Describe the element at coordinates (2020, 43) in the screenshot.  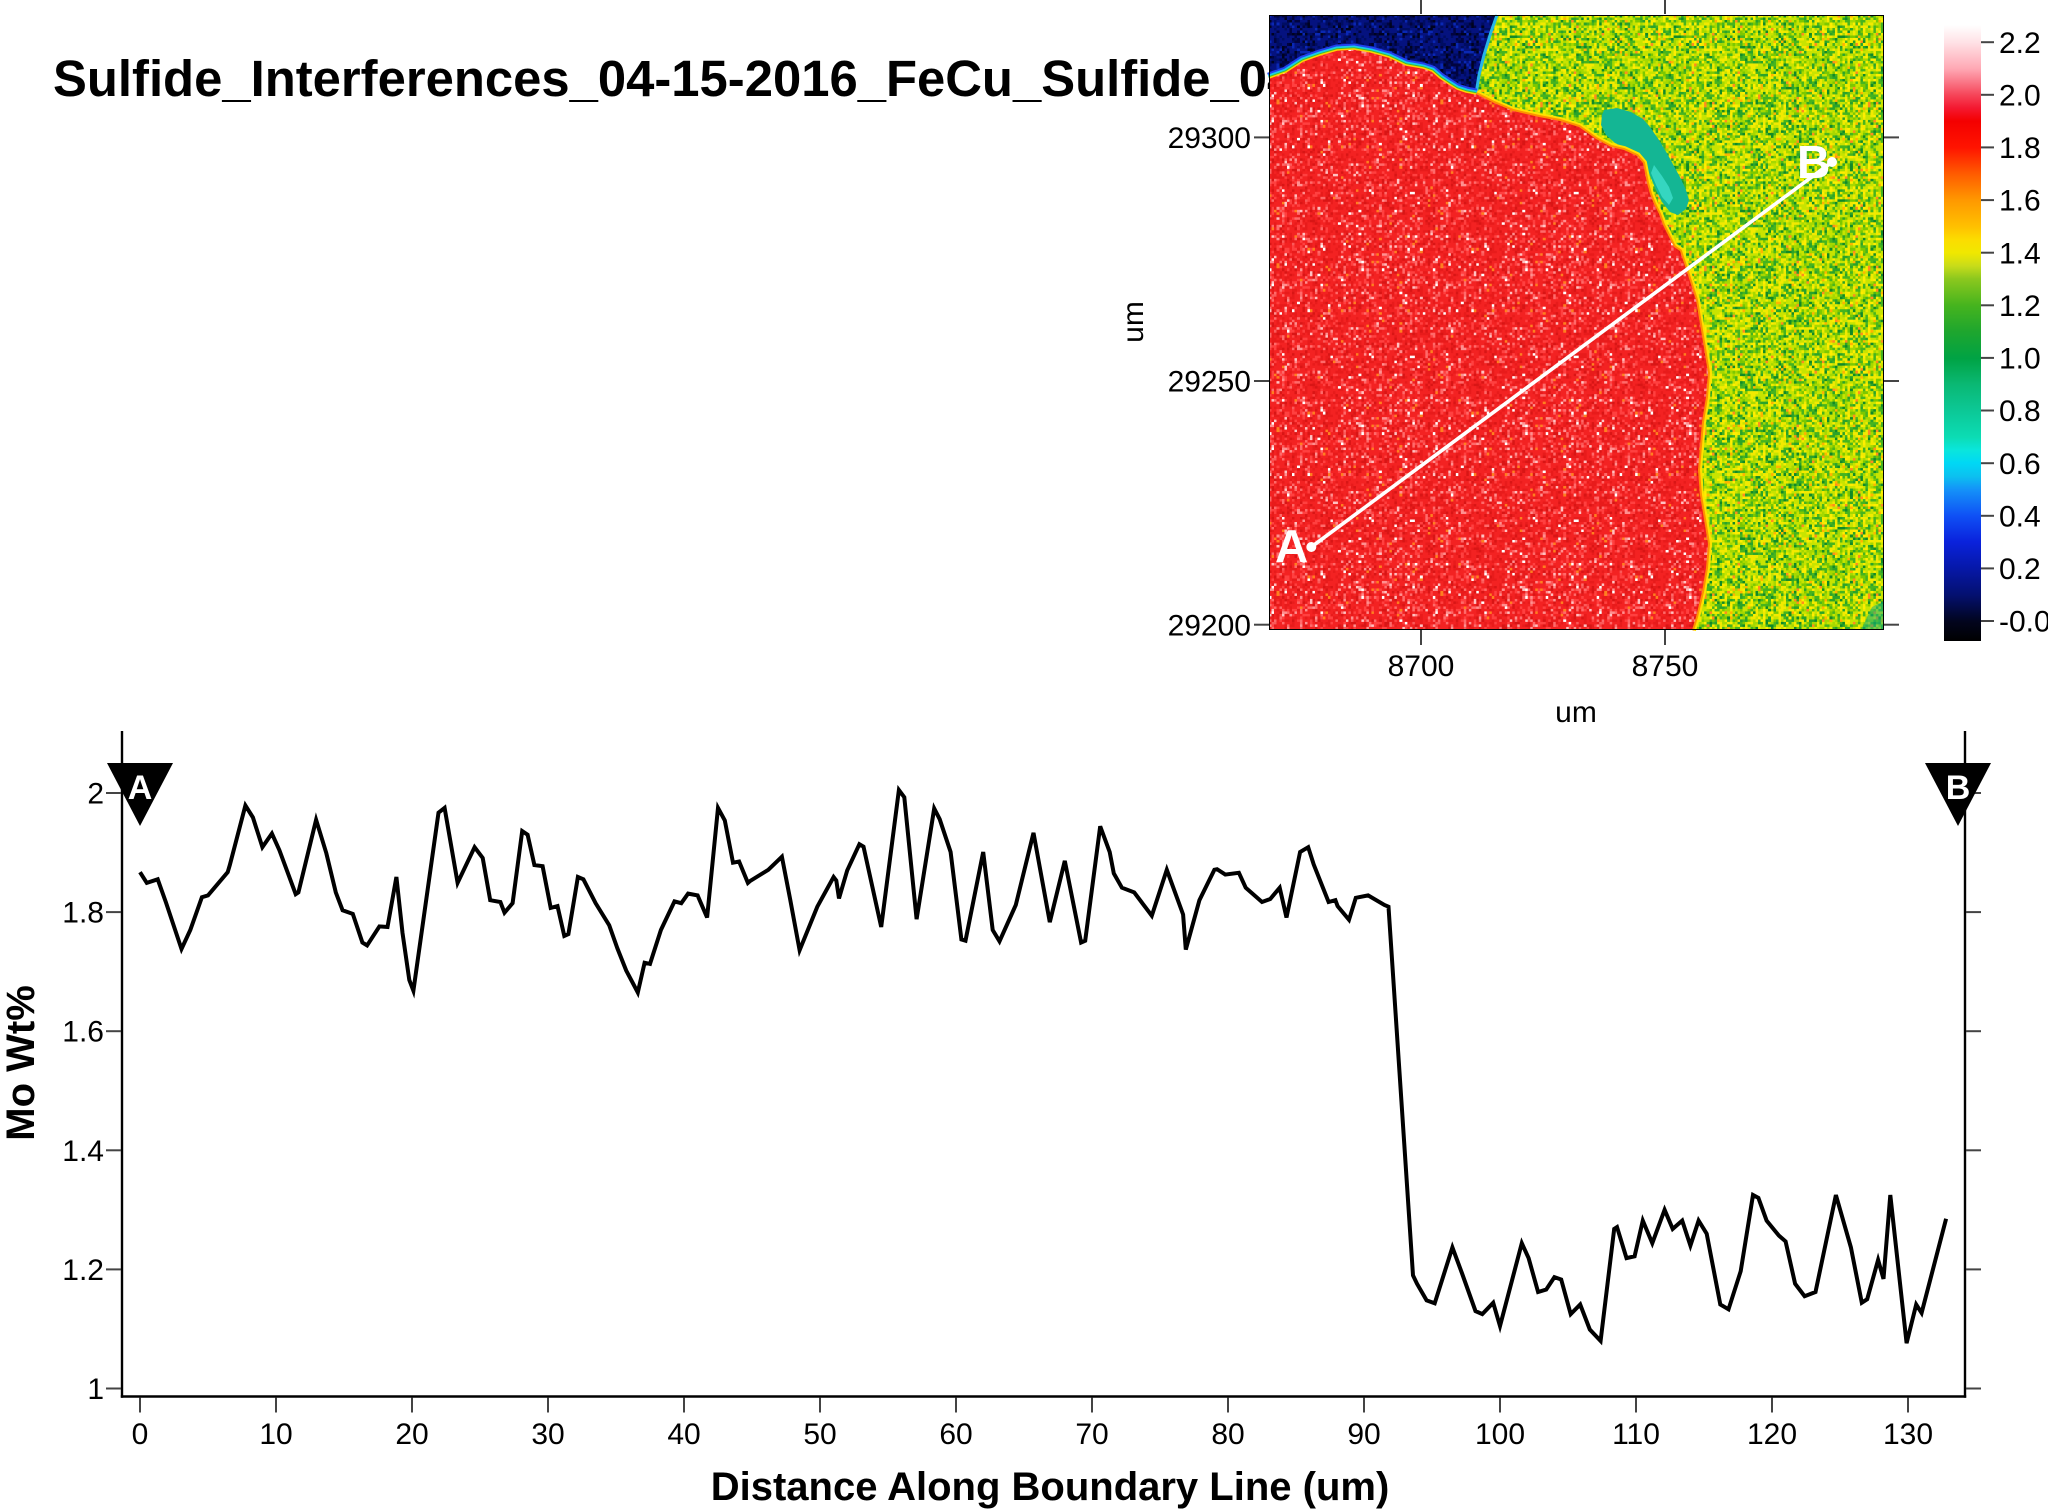
I see `svg-text: 2.2` at that location.